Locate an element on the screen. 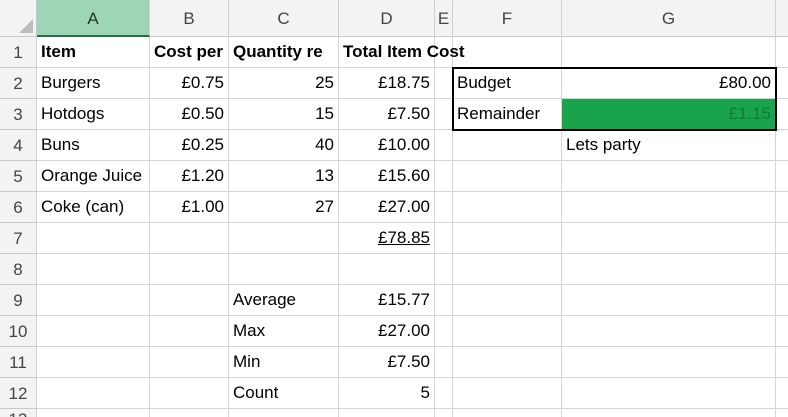 The image size is (788, 417). grid-cell-b8 is located at coordinates (189, 269).